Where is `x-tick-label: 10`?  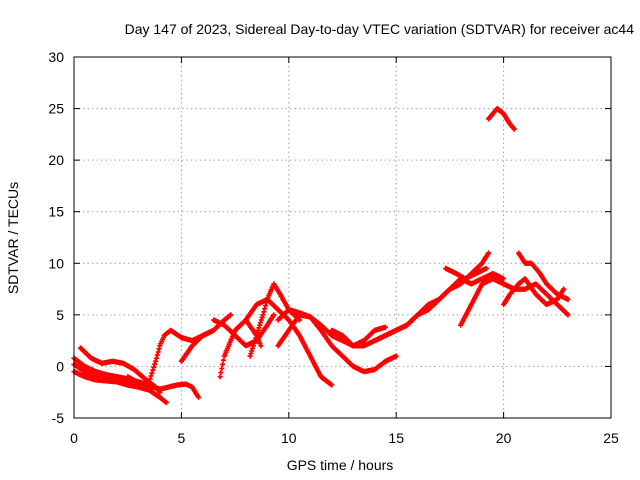
x-tick-label: 10 is located at coordinates (289, 438).